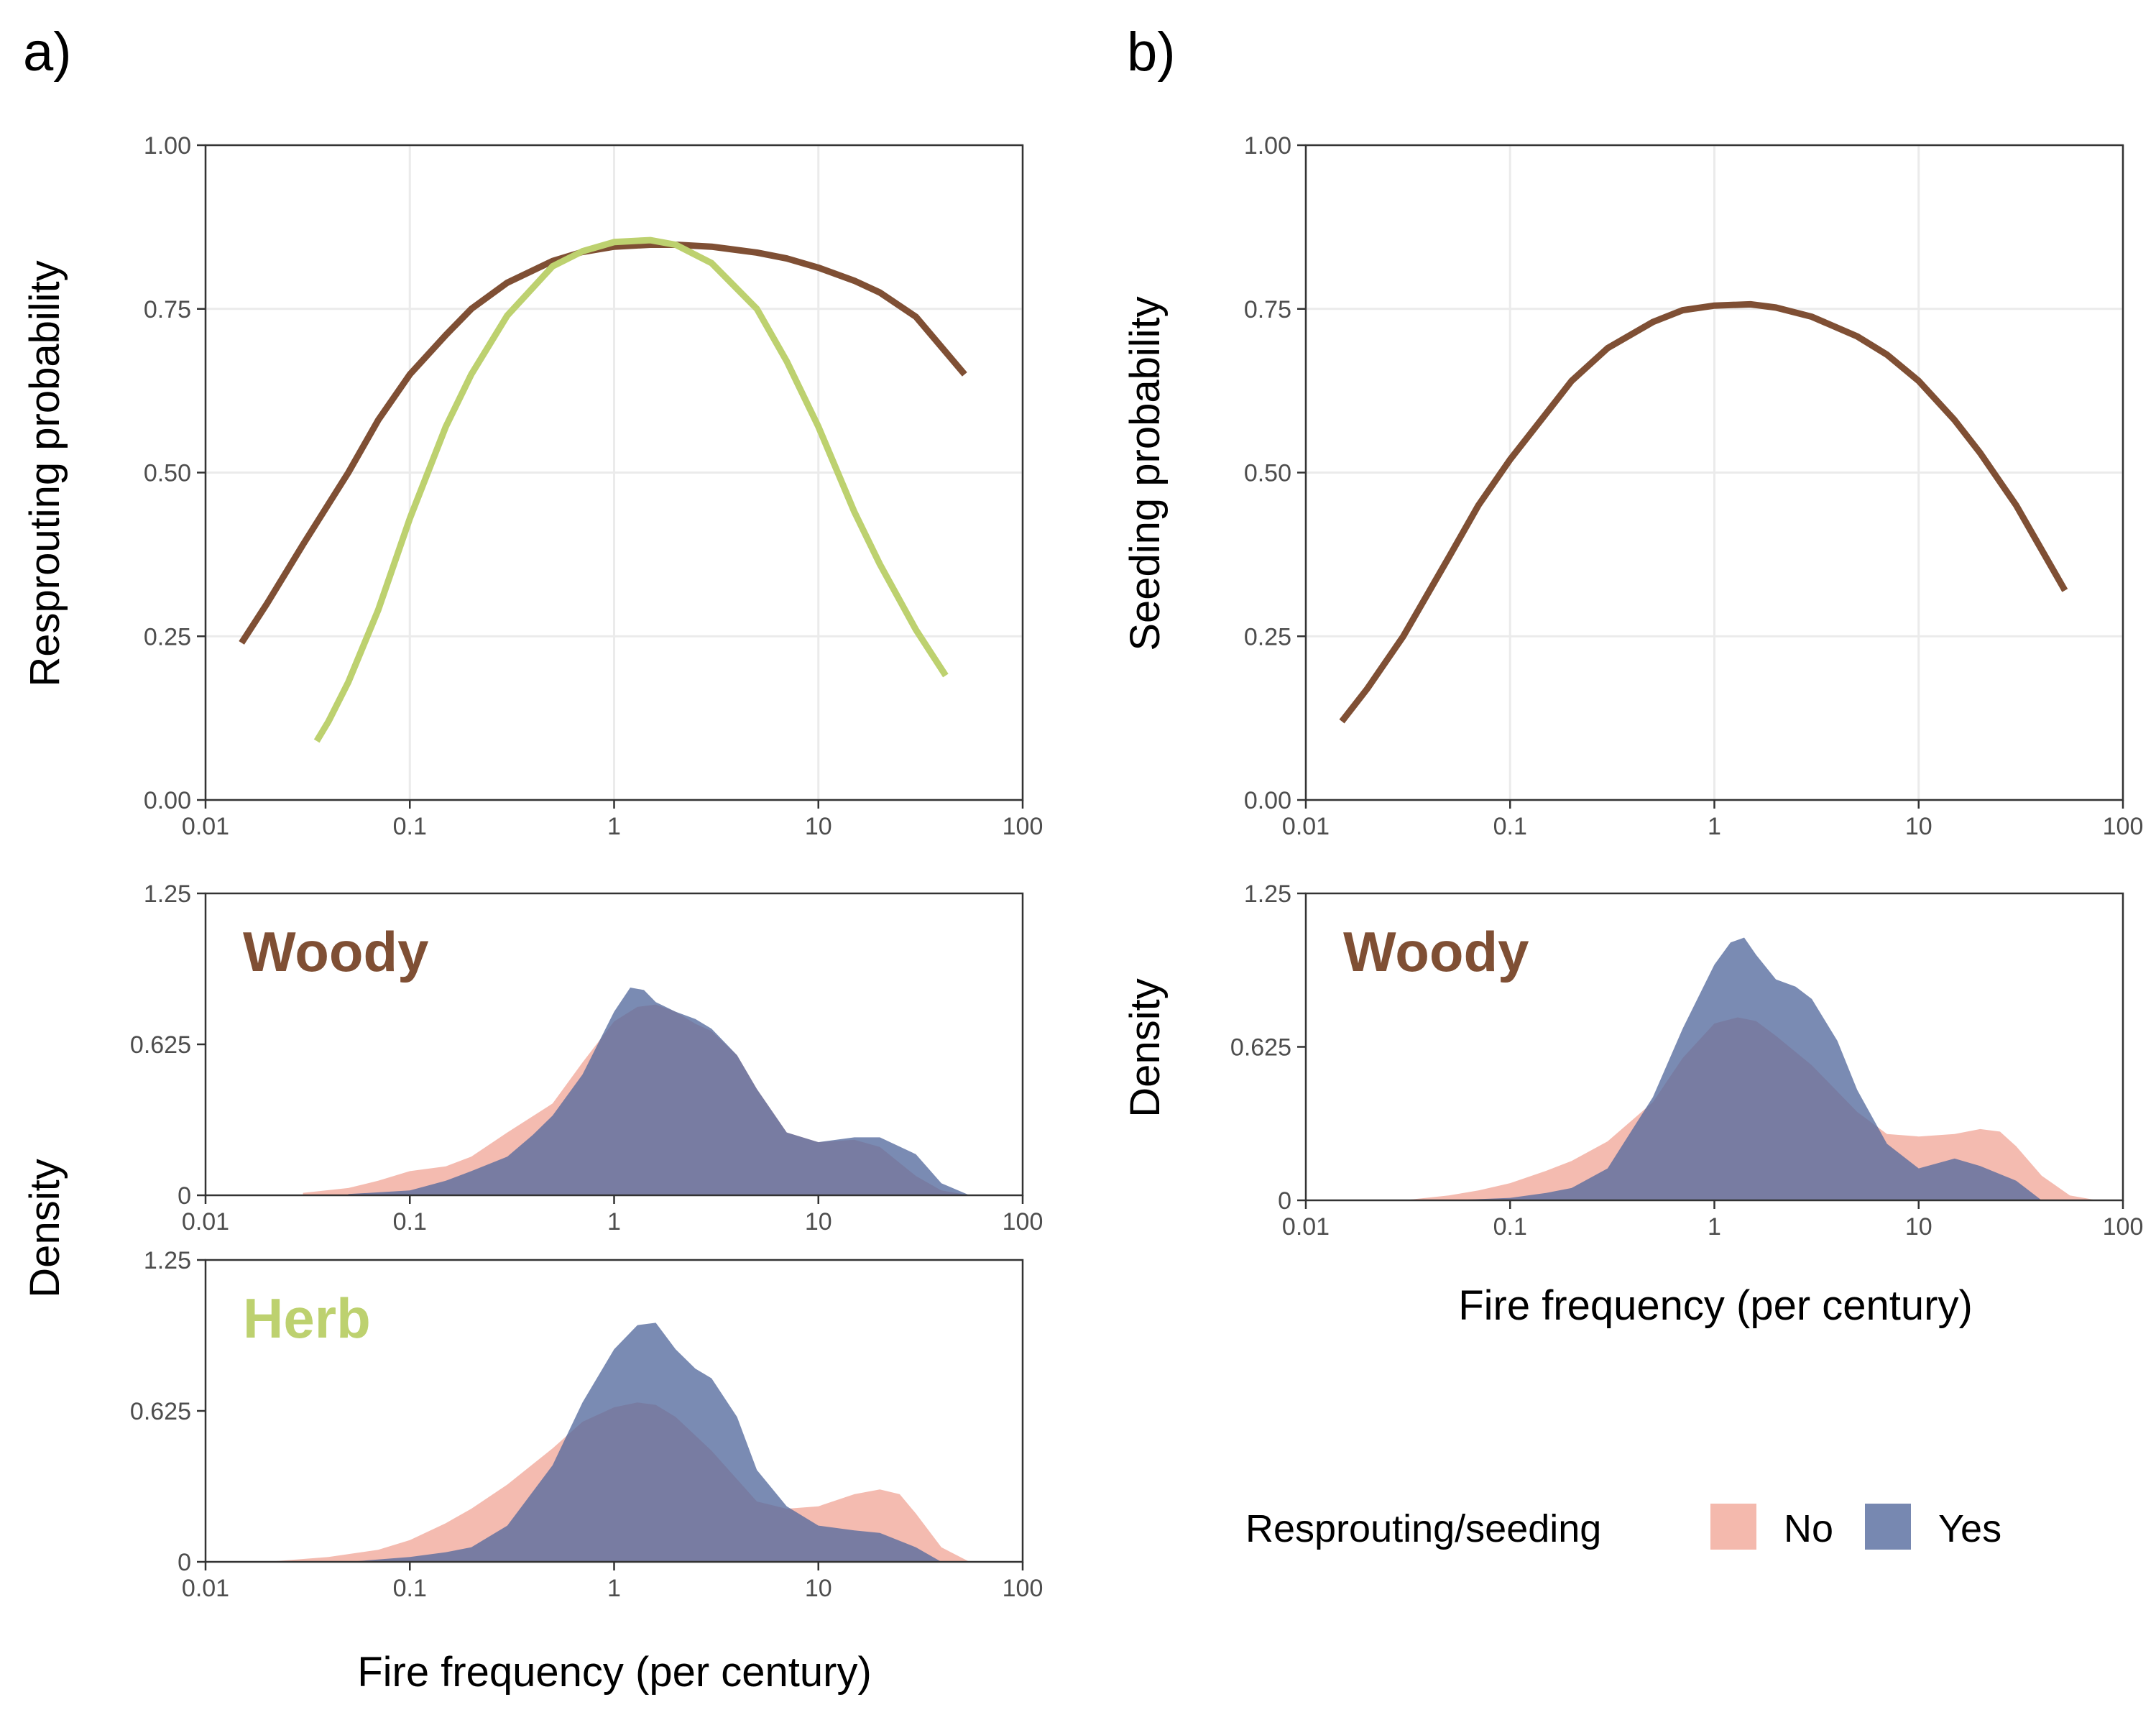  What do you see at coordinates (1808, 1528) in the screenshot?
I see `legend-label-no: No` at bounding box center [1808, 1528].